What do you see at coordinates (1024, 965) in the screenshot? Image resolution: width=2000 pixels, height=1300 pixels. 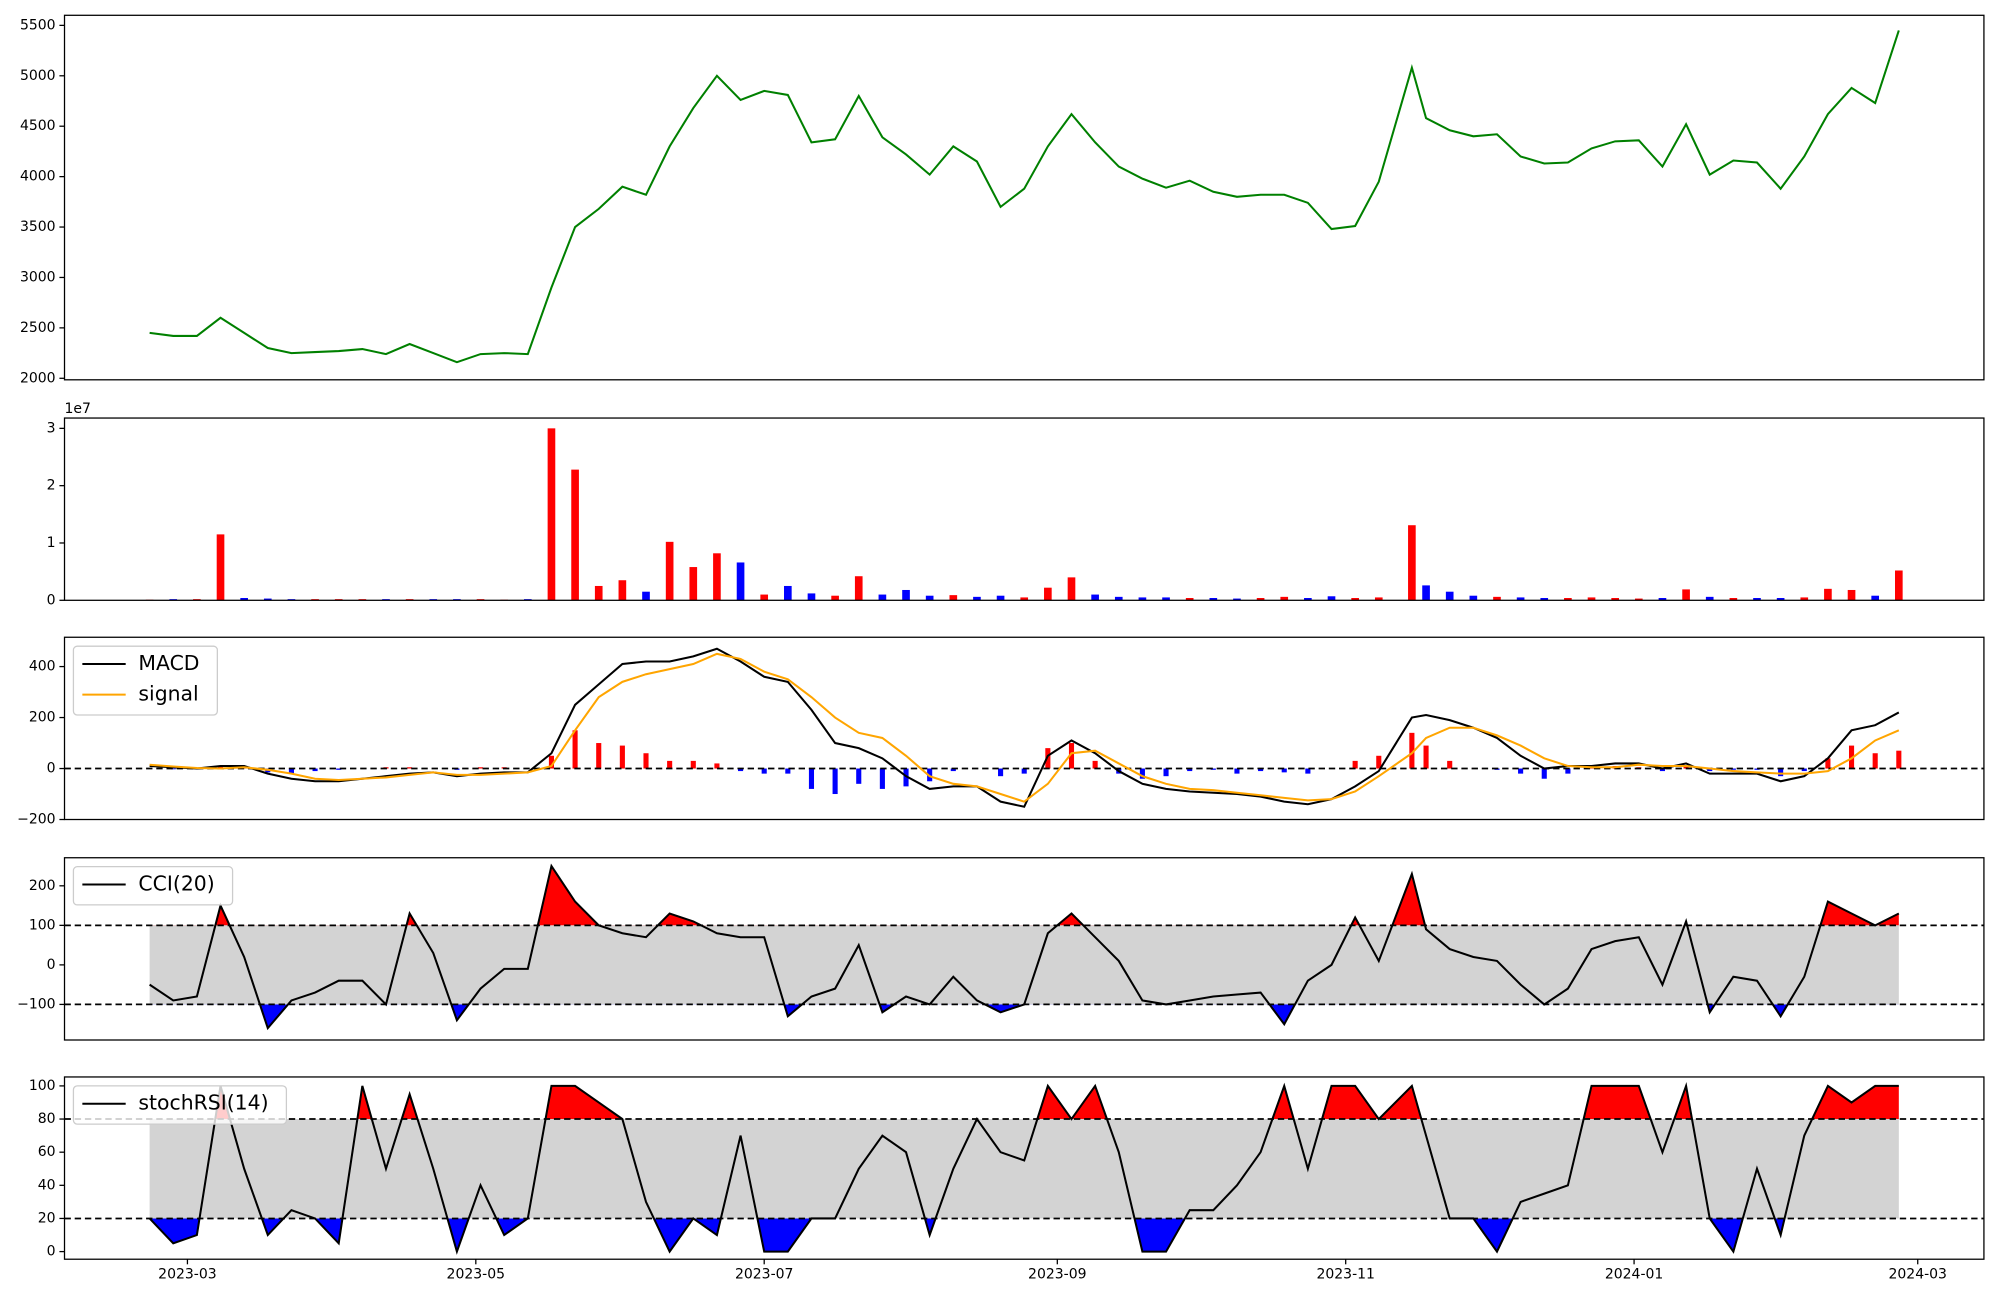 I see `neutral-band` at bounding box center [1024, 965].